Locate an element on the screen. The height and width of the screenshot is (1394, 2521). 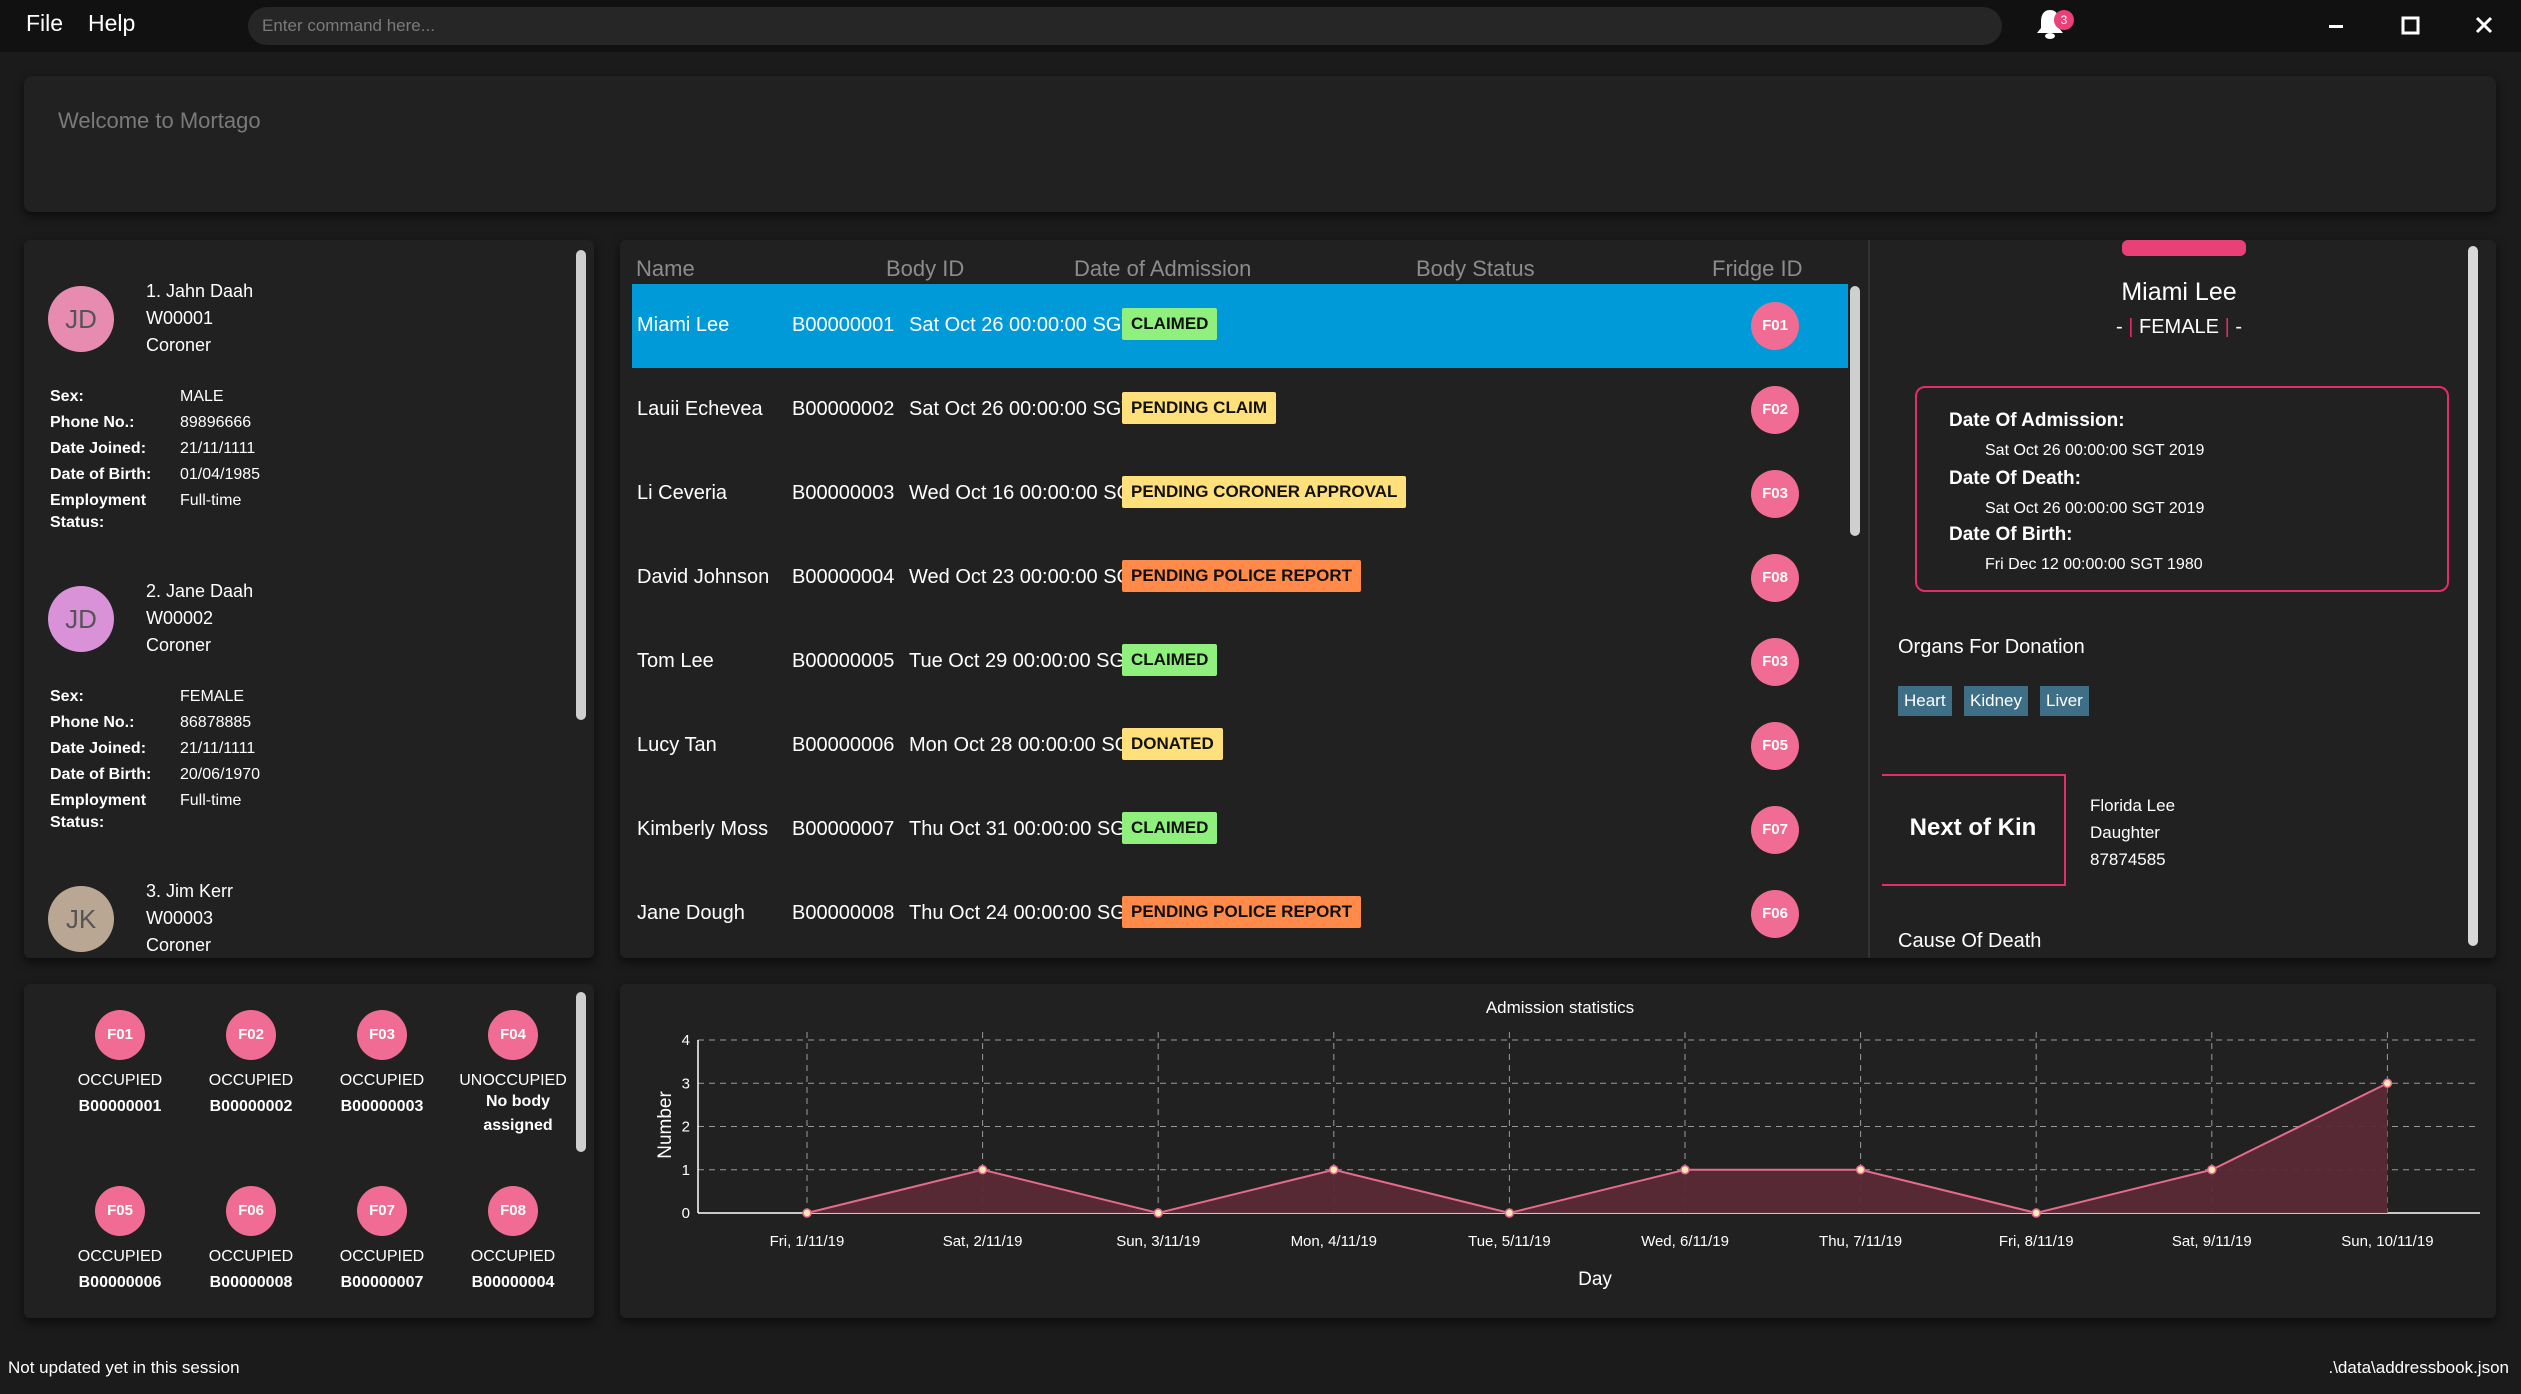
next-of-kin-box: Next of Kin is located at coordinates (1974, 830).